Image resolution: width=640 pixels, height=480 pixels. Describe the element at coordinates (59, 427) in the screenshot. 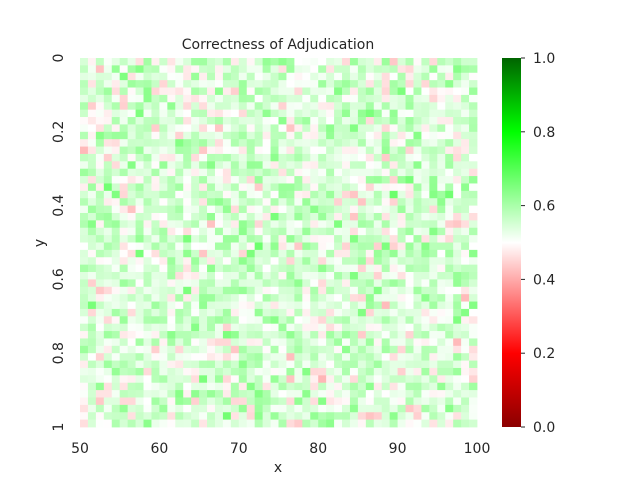

I see `y-tick-label: 1` at that location.